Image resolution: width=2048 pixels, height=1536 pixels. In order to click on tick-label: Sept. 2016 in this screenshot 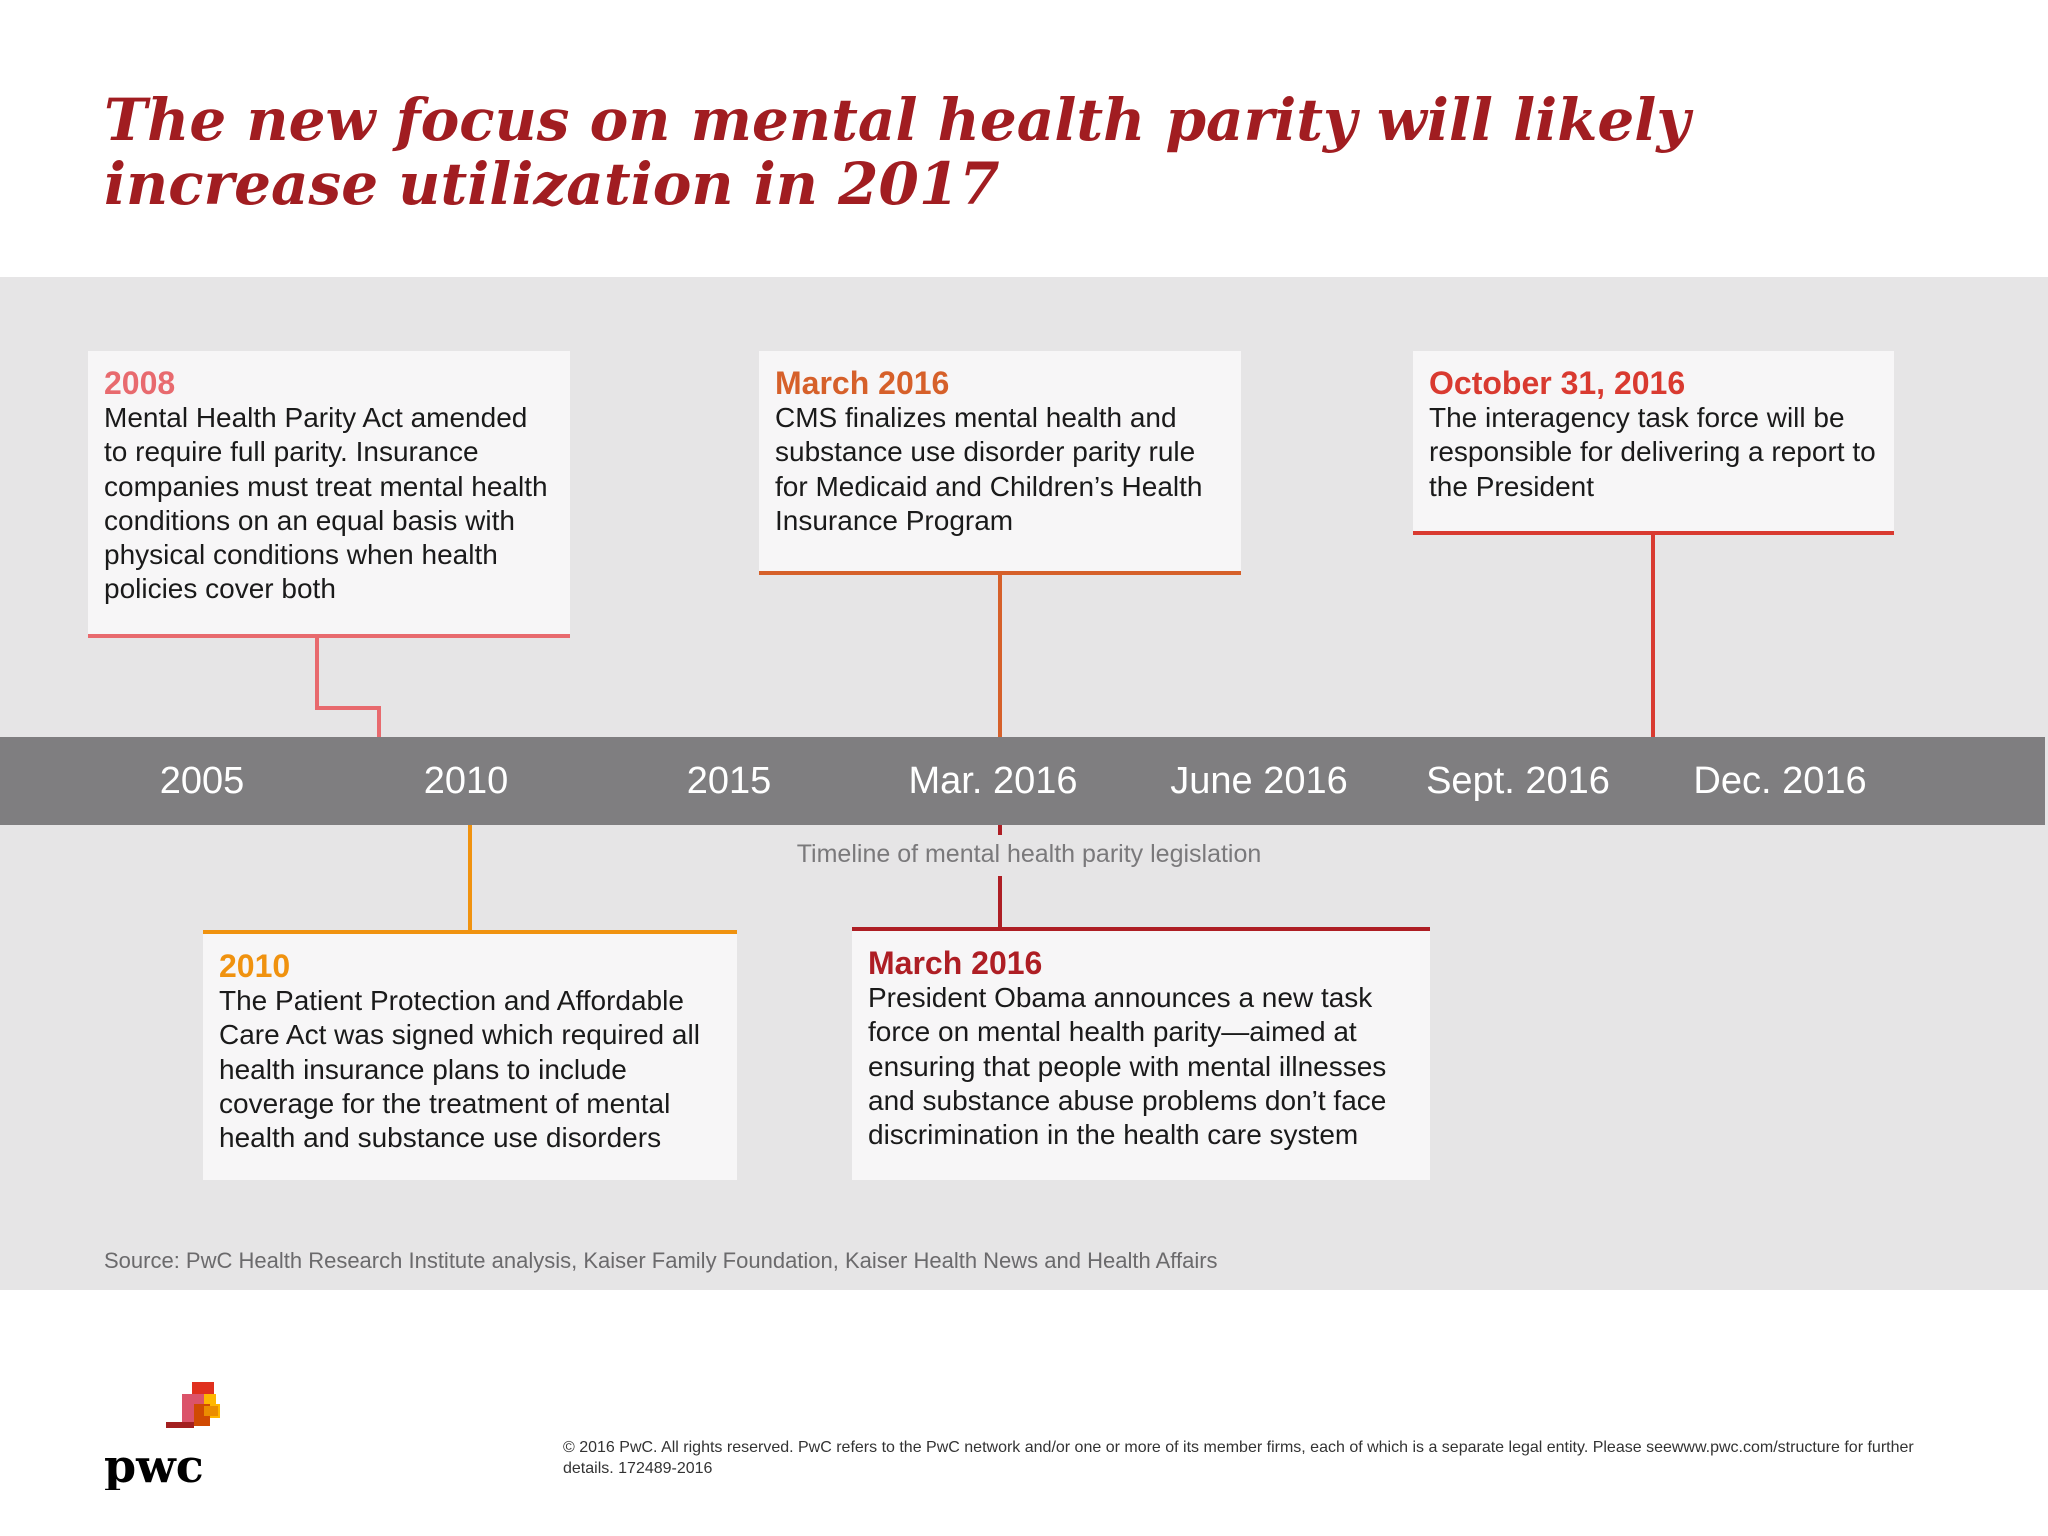, I will do `click(1518, 781)`.